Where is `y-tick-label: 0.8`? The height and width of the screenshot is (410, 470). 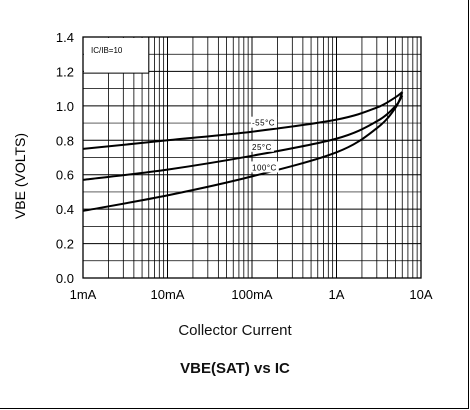
y-tick-label: 0.8 is located at coordinates (65, 140).